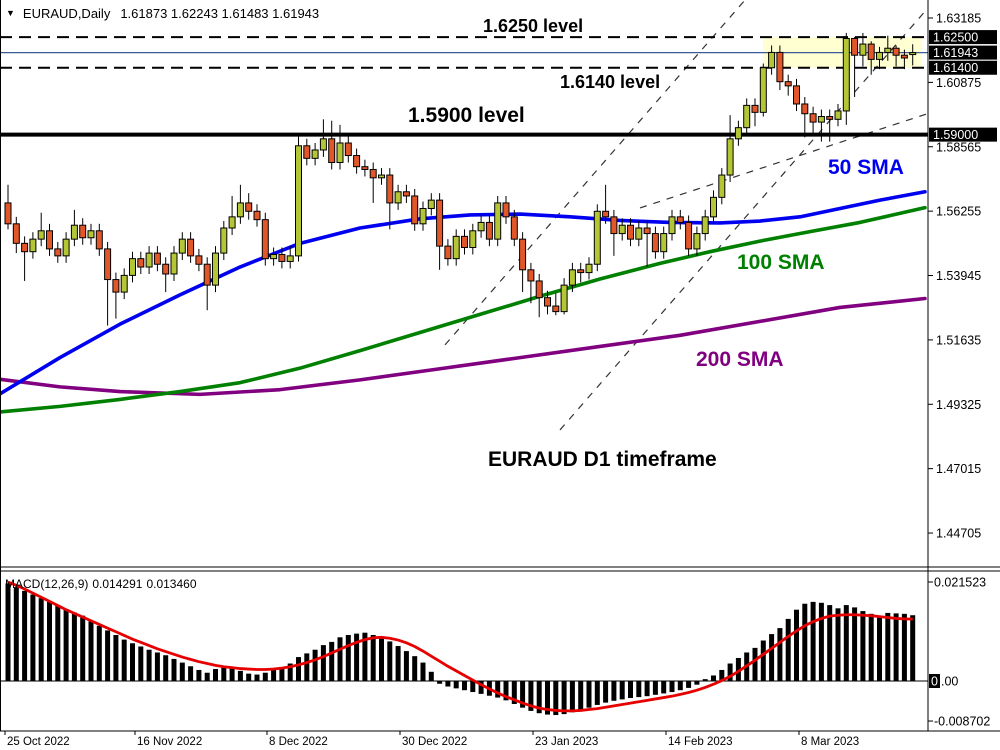  Describe the element at coordinates (10, 13) in the screenshot. I see `symbol-dropdown-icon: ▼` at that location.